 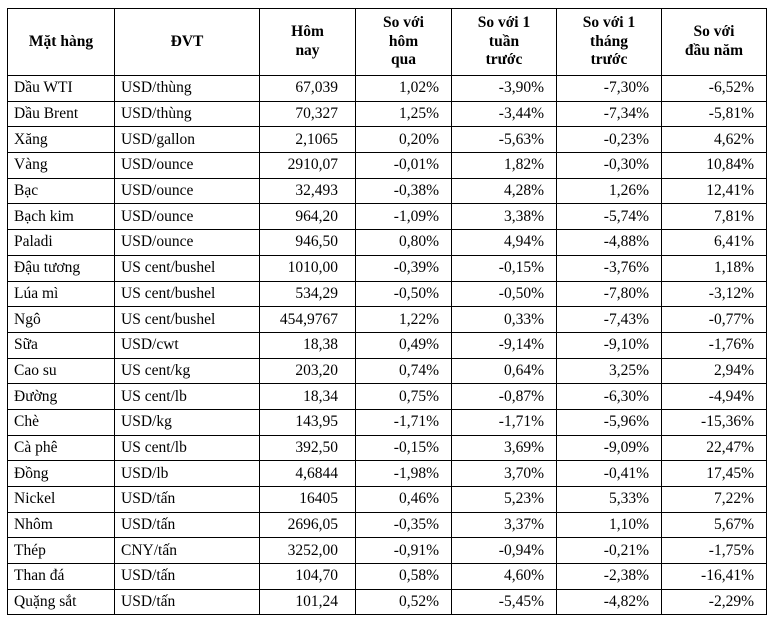 I want to click on vs-ytd-cell: -2,29%, so click(x=714, y=602).